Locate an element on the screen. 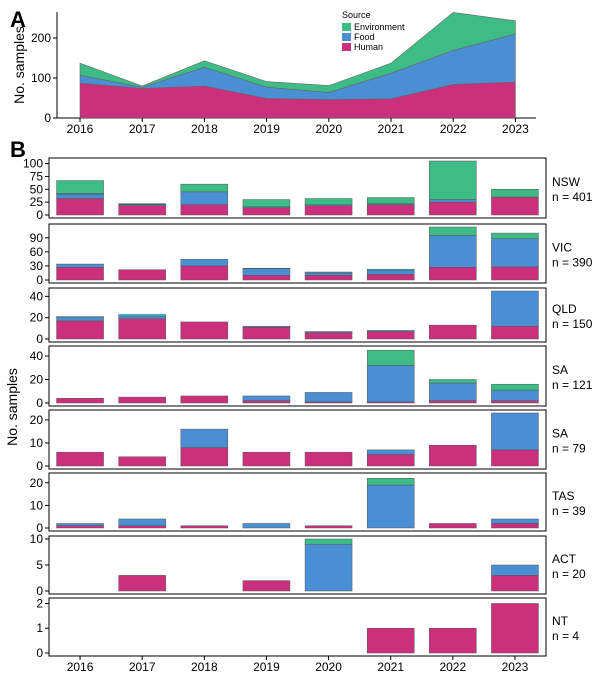  panel-a-x-tick-label: 2023 is located at coordinates (515, 129).